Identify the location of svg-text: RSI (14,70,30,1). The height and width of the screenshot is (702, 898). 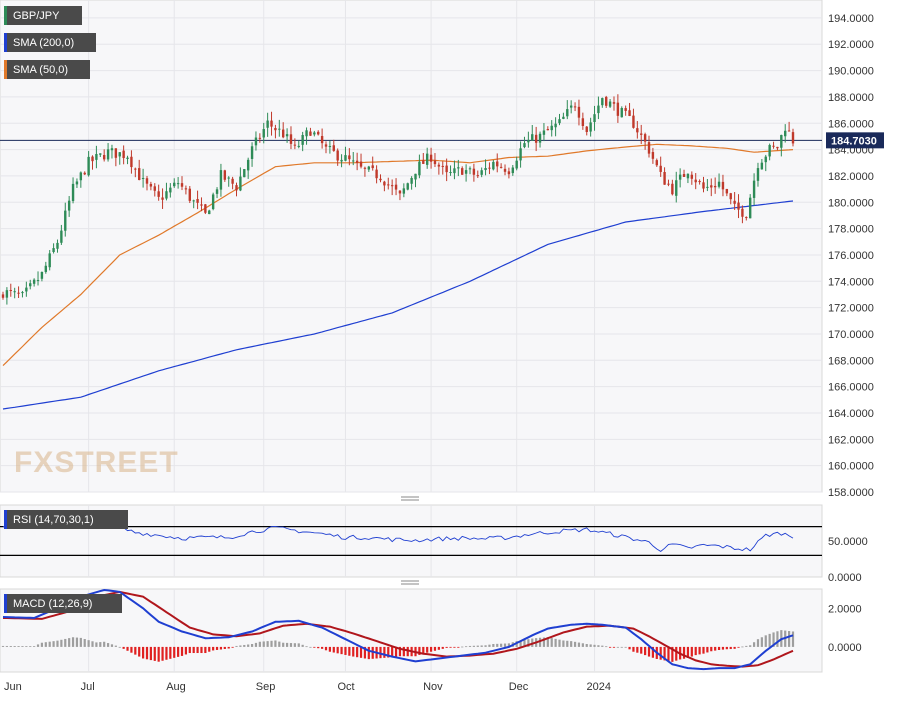
(53, 520).